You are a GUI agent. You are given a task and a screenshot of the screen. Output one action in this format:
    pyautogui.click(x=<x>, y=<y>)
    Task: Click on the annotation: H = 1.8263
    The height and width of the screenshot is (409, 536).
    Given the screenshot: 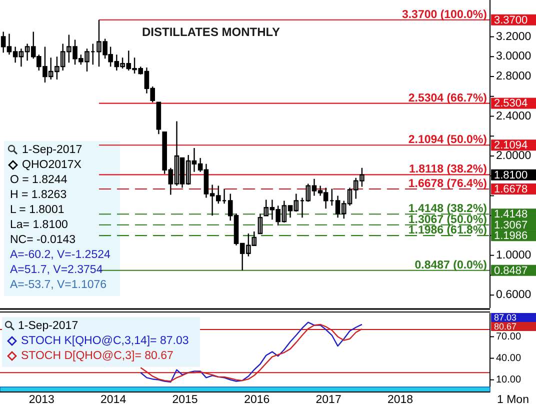 What is the action you would take?
    pyautogui.click(x=38, y=195)
    